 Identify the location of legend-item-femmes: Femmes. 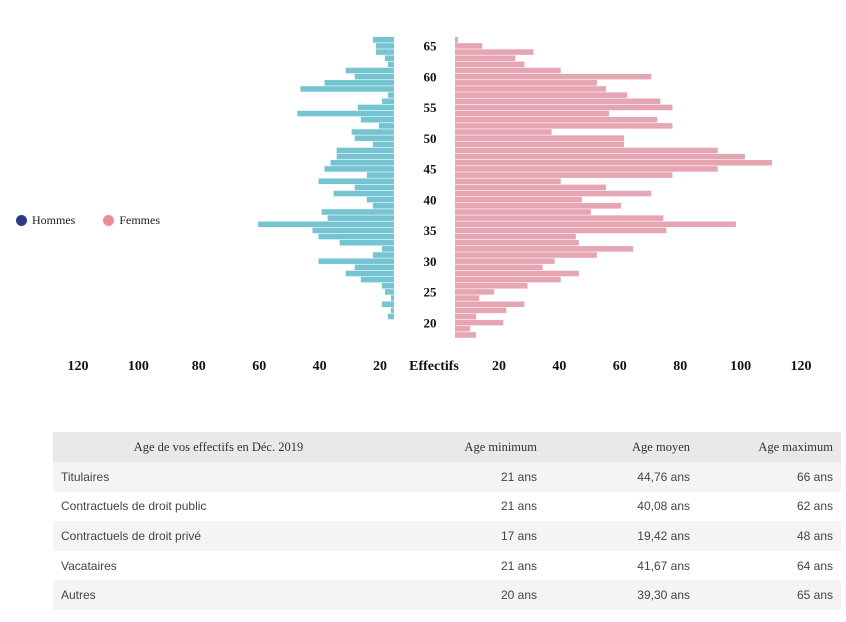
(131, 220).